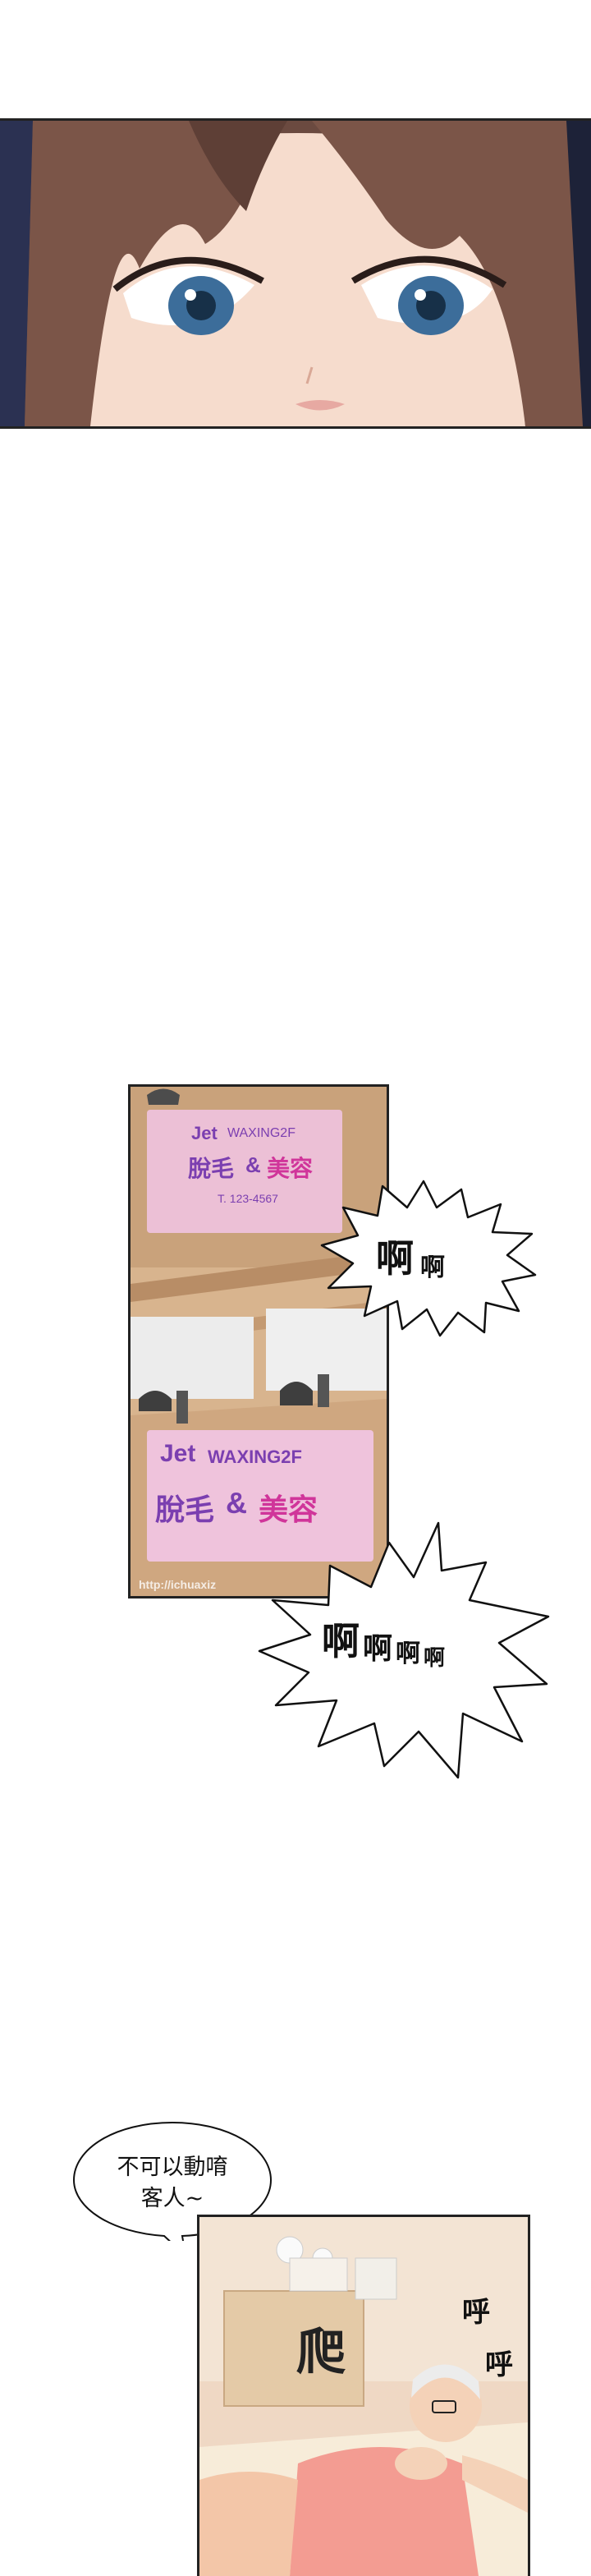  Describe the element at coordinates (435, 1658) in the screenshot. I see `sfx-ah-4: 啊` at that location.